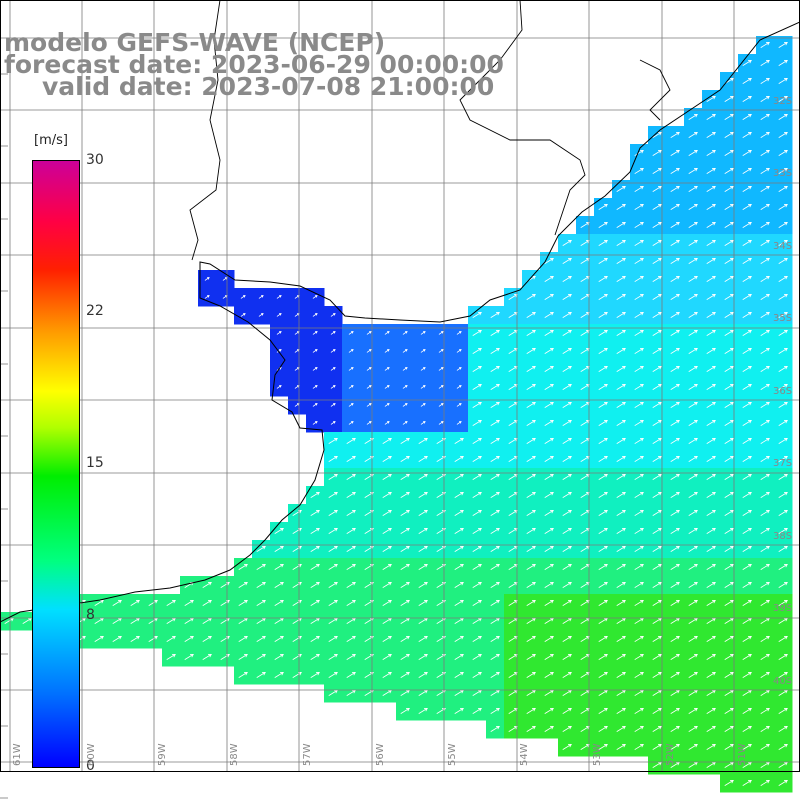 The height and width of the screenshot is (800, 800). I want to click on colorbar-tick-22: 22, so click(95, 311).